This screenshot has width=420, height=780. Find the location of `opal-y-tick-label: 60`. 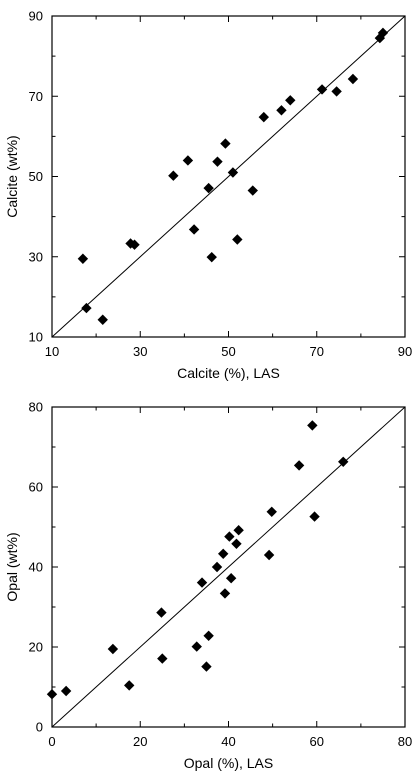

opal-y-tick-label: 60 is located at coordinates (36, 487).